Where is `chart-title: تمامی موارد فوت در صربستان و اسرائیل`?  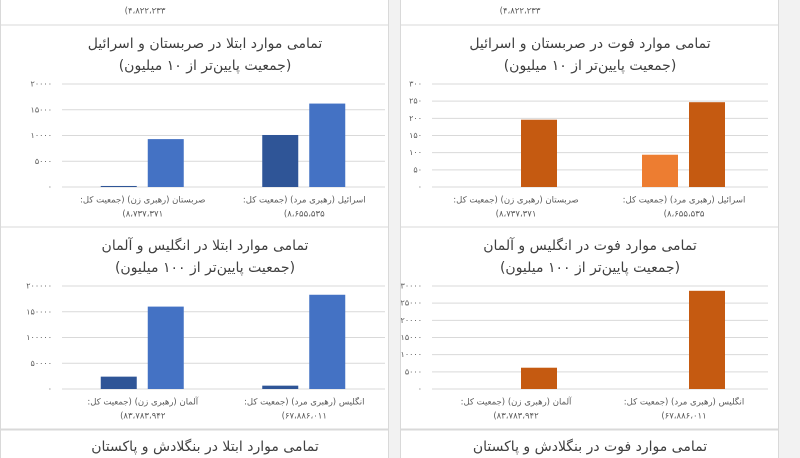
chart-title: تمامی موارد فوت در صربستان و اسرائیل is located at coordinates (589, 44).